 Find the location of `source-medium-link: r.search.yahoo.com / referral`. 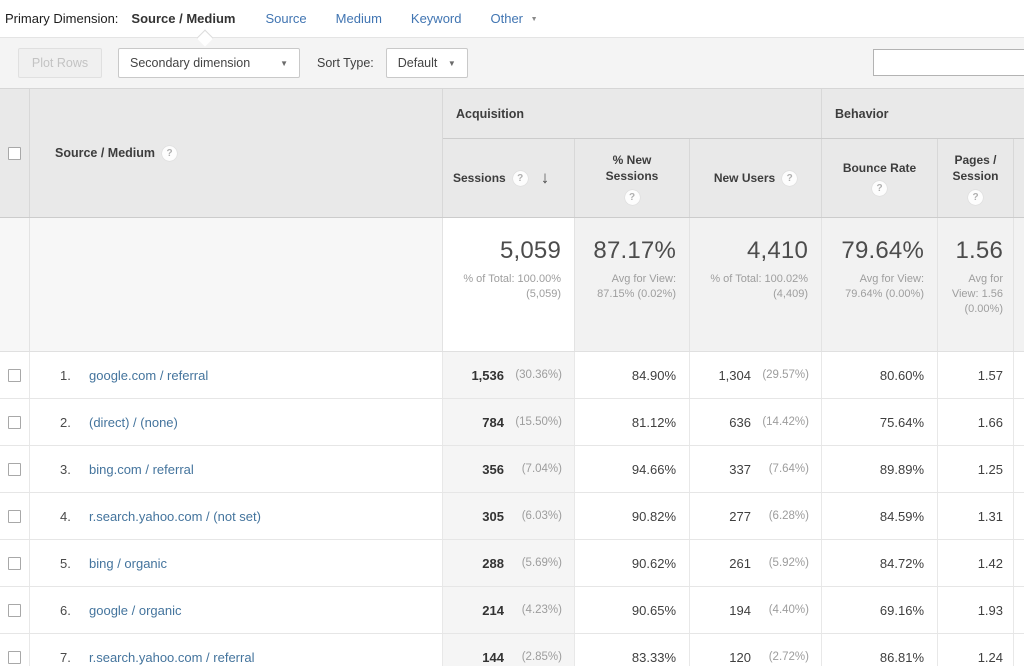

source-medium-link: r.search.yahoo.com / referral is located at coordinates (172, 657).